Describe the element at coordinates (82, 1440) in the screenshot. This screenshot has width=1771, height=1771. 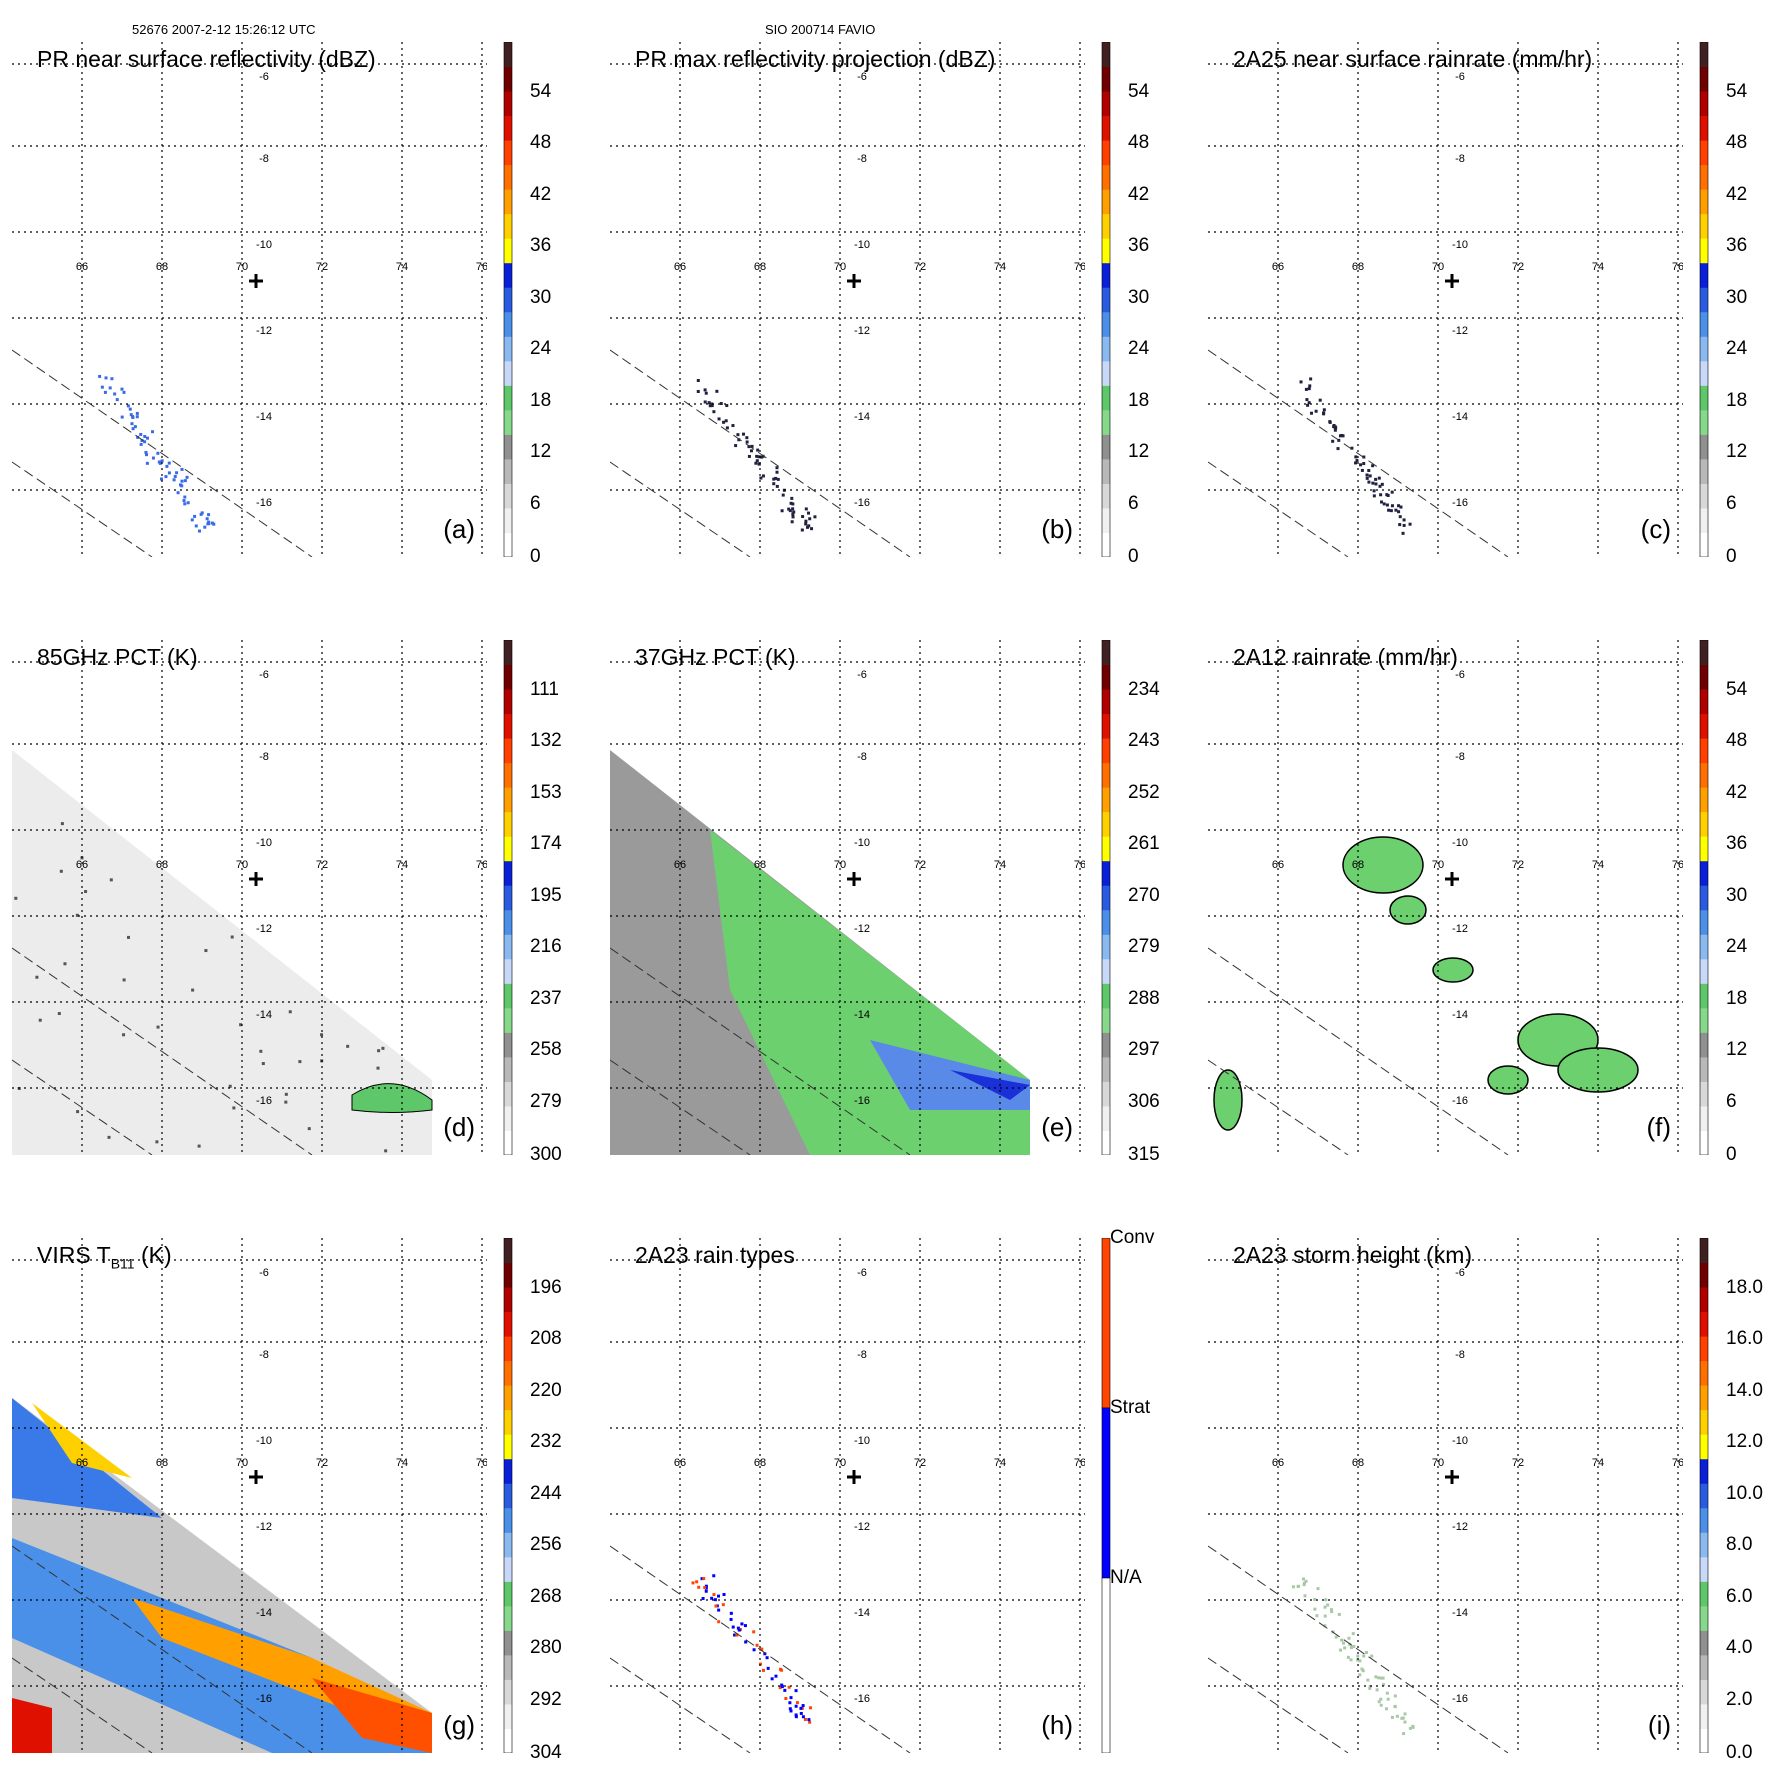
I see `cloud-region` at that location.